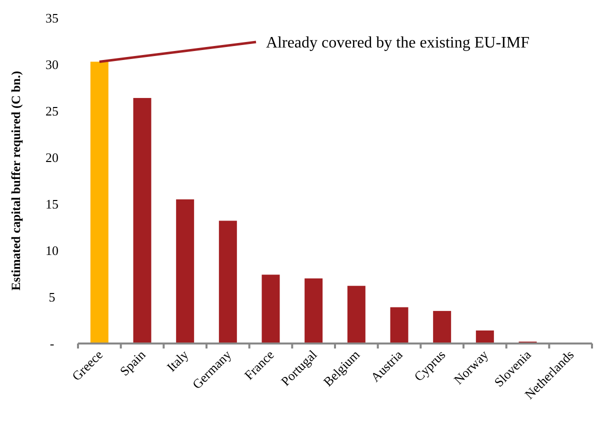 This screenshot has height=426, width=601. Describe the element at coordinates (398, 43) in the screenshot. I see `annotation: Already covered by the existing EU-IMF` at that location.